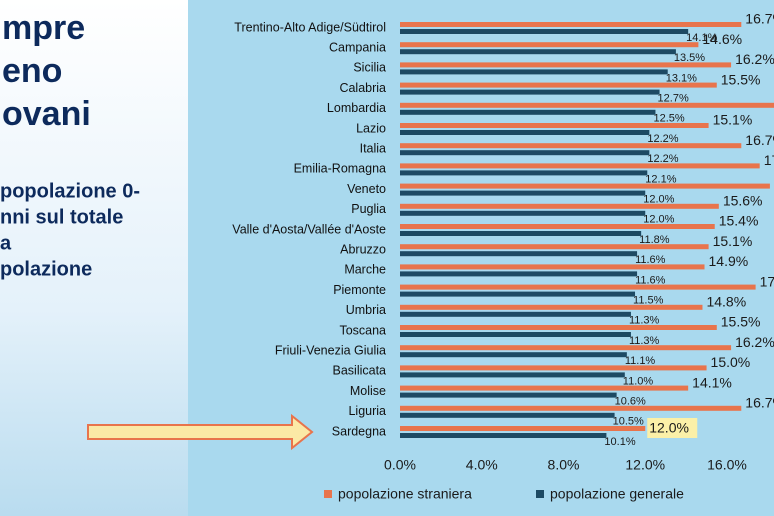 The width and height of the screenshot is (774, 516). Describe the element at coordinates (617, 494) in the screenshot. I see `legend-label: popolazione generale` at that location.